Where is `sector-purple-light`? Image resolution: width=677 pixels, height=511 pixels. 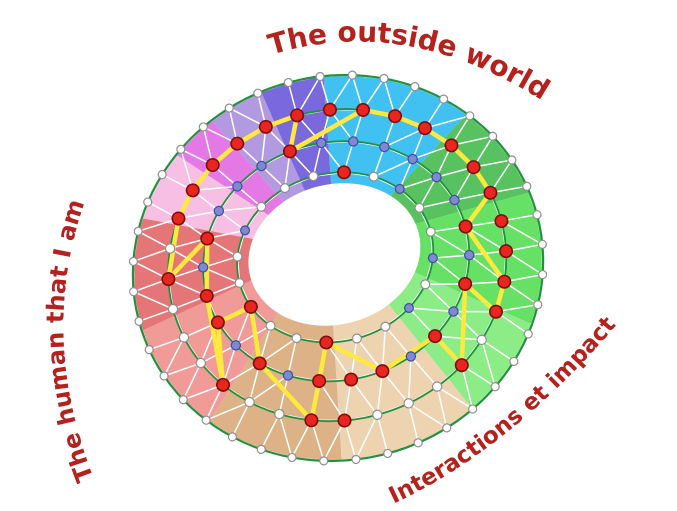
sector-purple-light is located at coordinates (258, 146).